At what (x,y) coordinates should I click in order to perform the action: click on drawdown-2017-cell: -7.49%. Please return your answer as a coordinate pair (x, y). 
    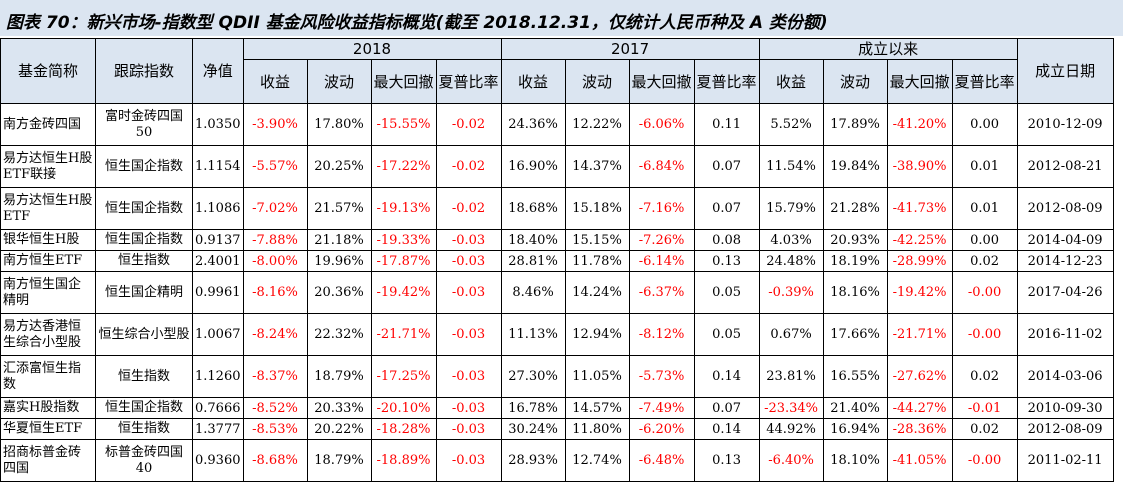
    Looking at the image, I should click on (661, 408).